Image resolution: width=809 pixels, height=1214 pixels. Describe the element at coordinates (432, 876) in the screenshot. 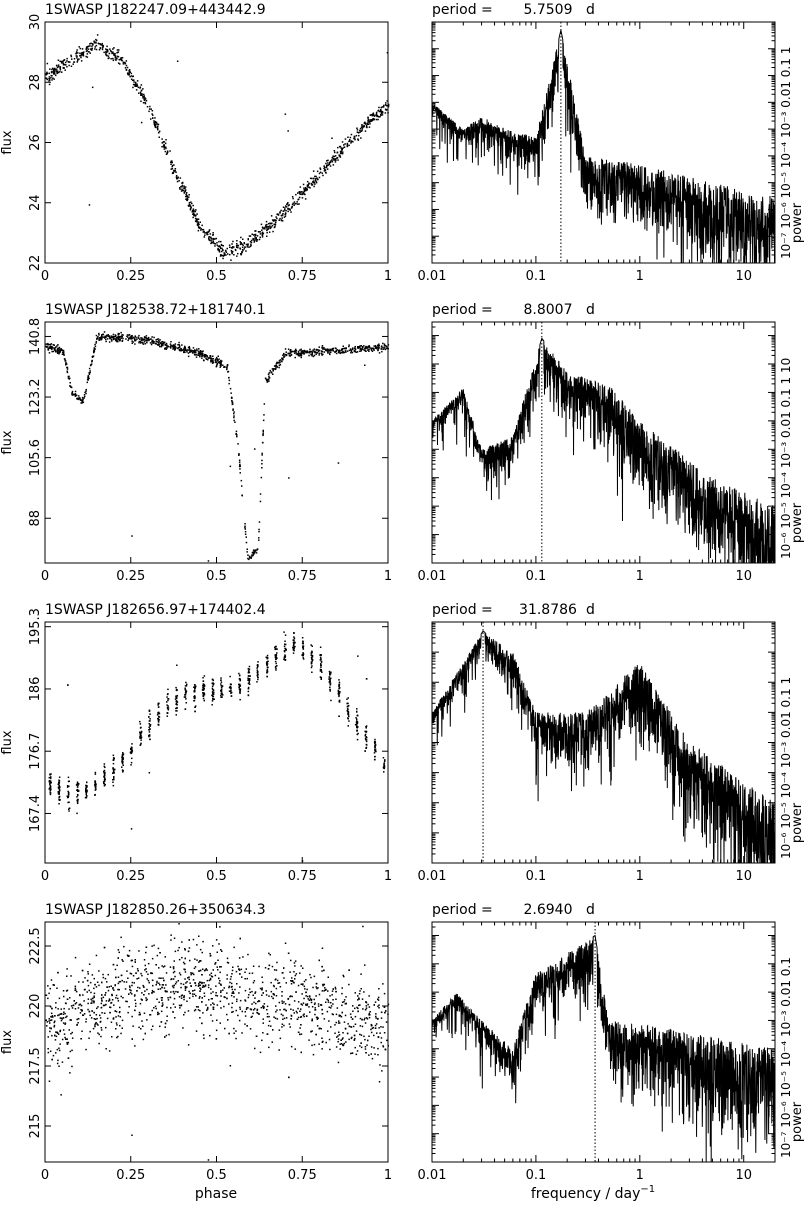

I see `x-tick-label: 0.01` at that location.